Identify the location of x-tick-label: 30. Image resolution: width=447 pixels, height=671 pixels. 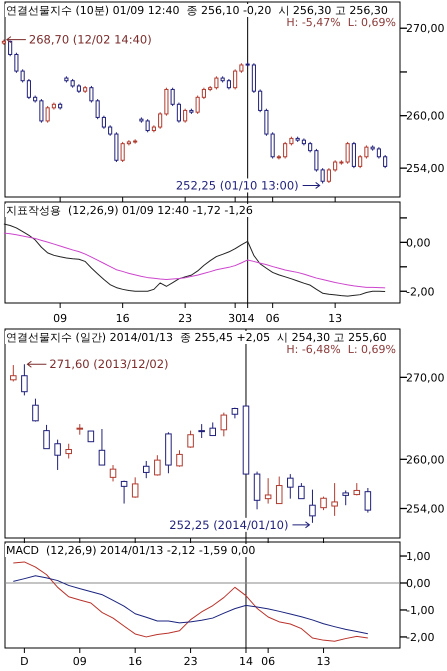
(235, 318).